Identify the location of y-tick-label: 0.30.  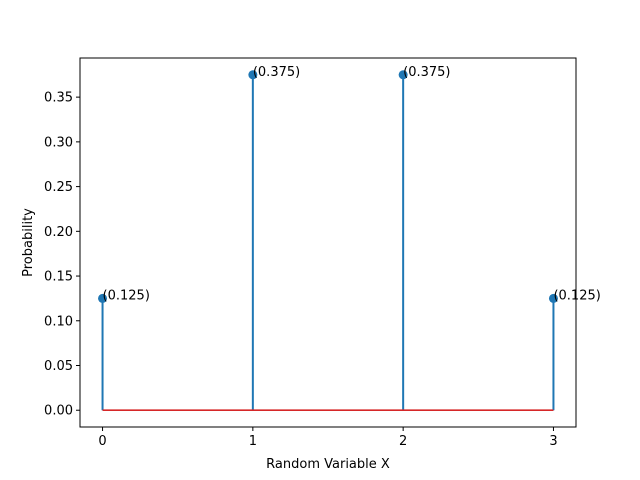
(58, 142).